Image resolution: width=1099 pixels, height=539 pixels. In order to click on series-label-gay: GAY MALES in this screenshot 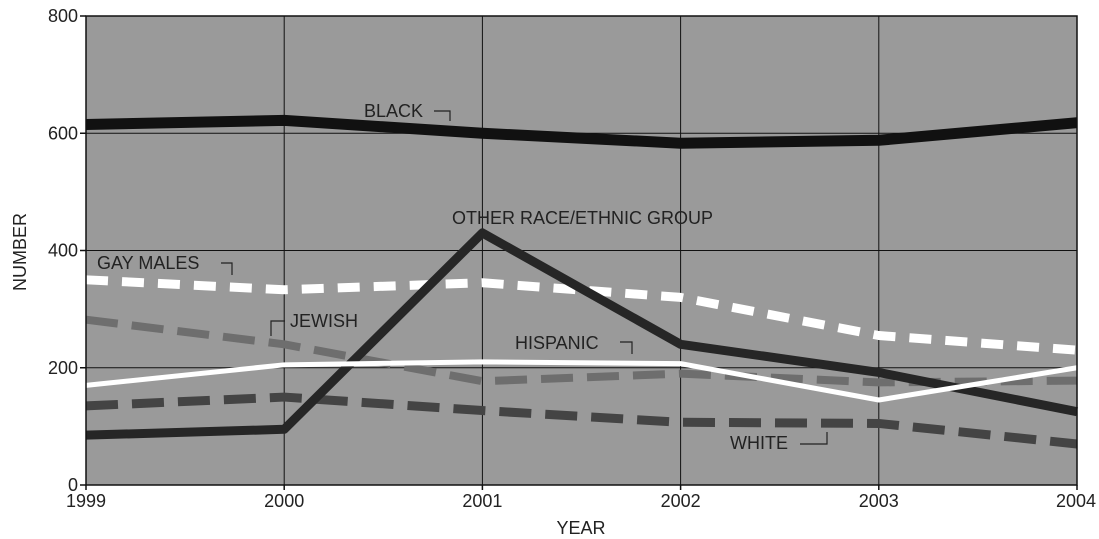, I will do `click(148, 263)`.